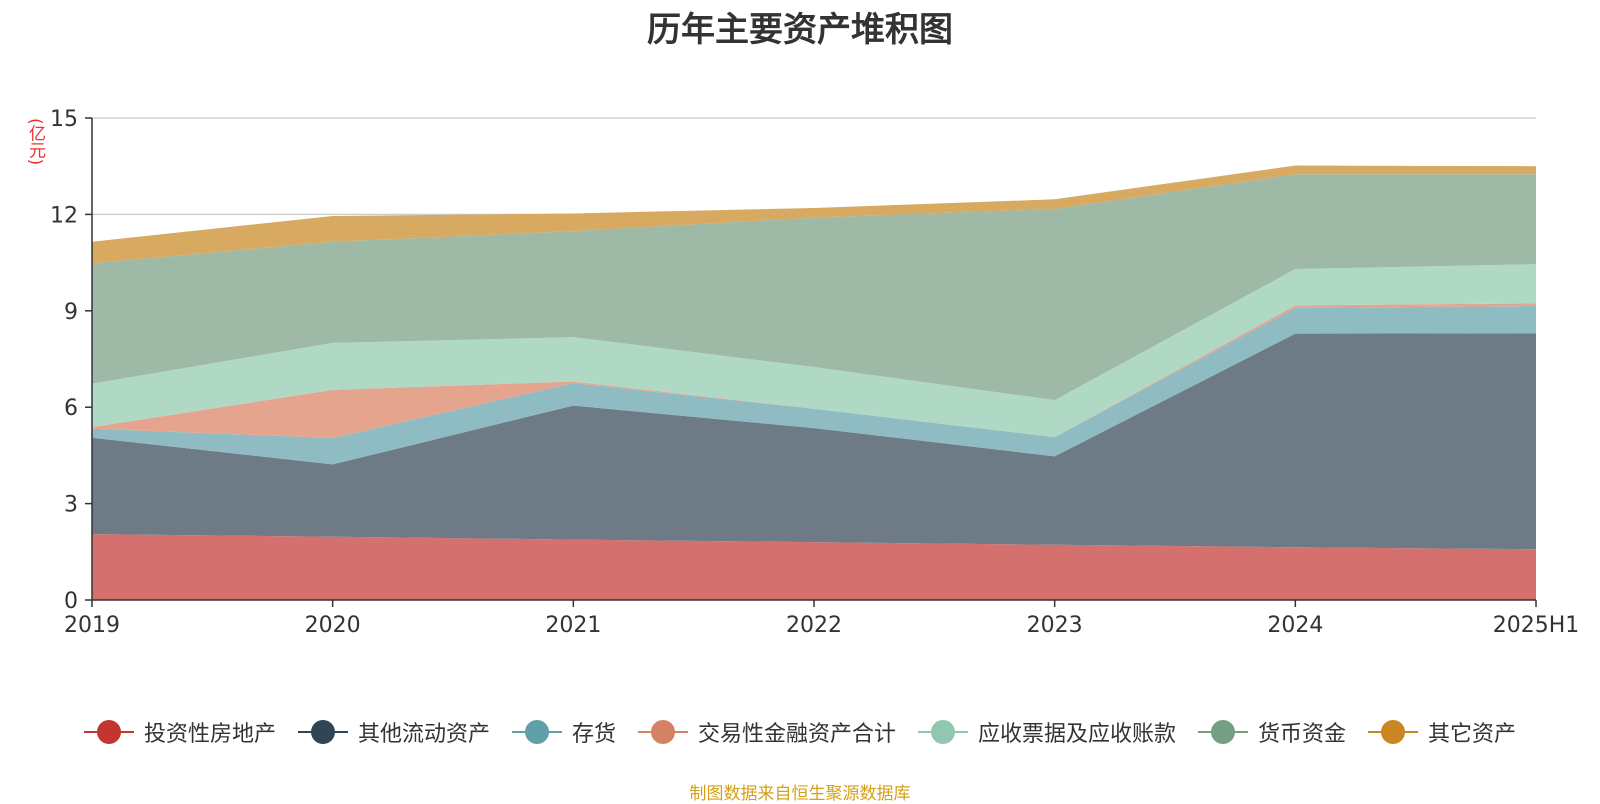 This screenshot has height=804, width=1600. I want to click on chart-title: 历年主要资产堆积图, so click(800, 30).